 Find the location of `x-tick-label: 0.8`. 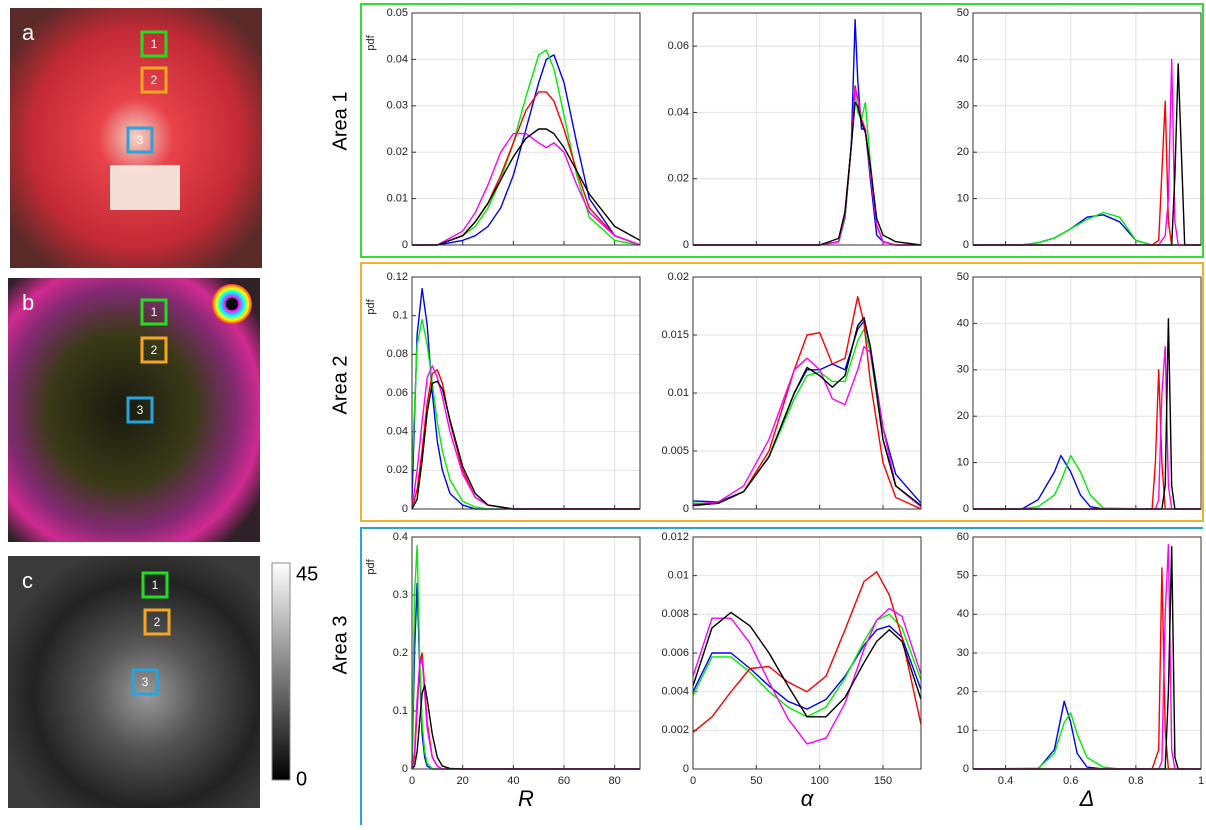

x-tick-label: 0.8 is located at coordinates (1135, 781).